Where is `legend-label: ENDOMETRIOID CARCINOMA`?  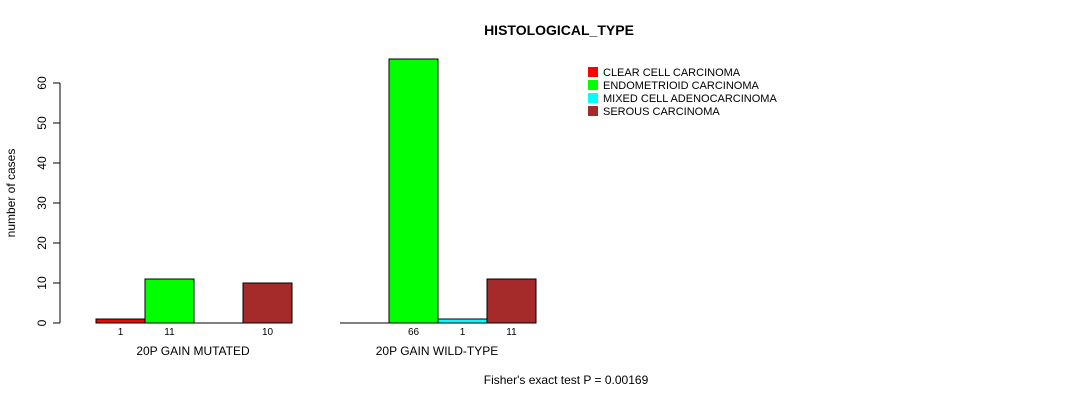
legend-label: ENDOMETRIOID CARCINOMA is located at coordinates (681, 86).